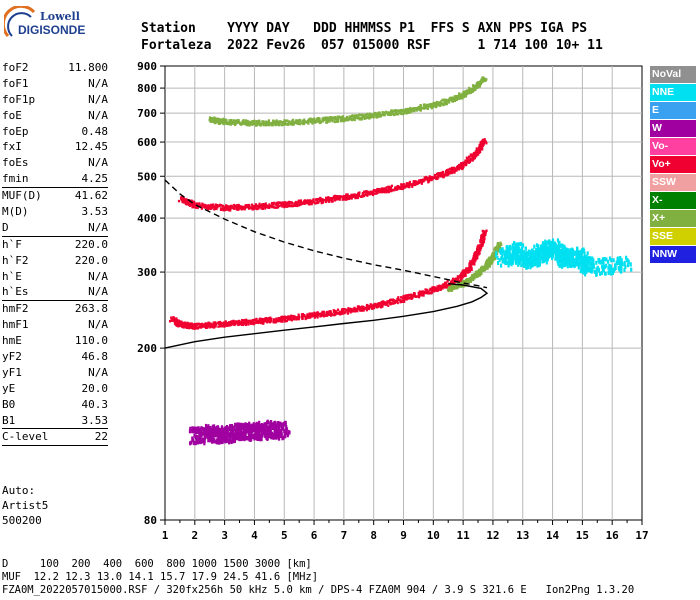 Image resolution: width=700 pixels, height=600 pixels. Describe the element at coordinates (55, 163) in the screenshot. I see `param-row: foEs N/A` at that location.